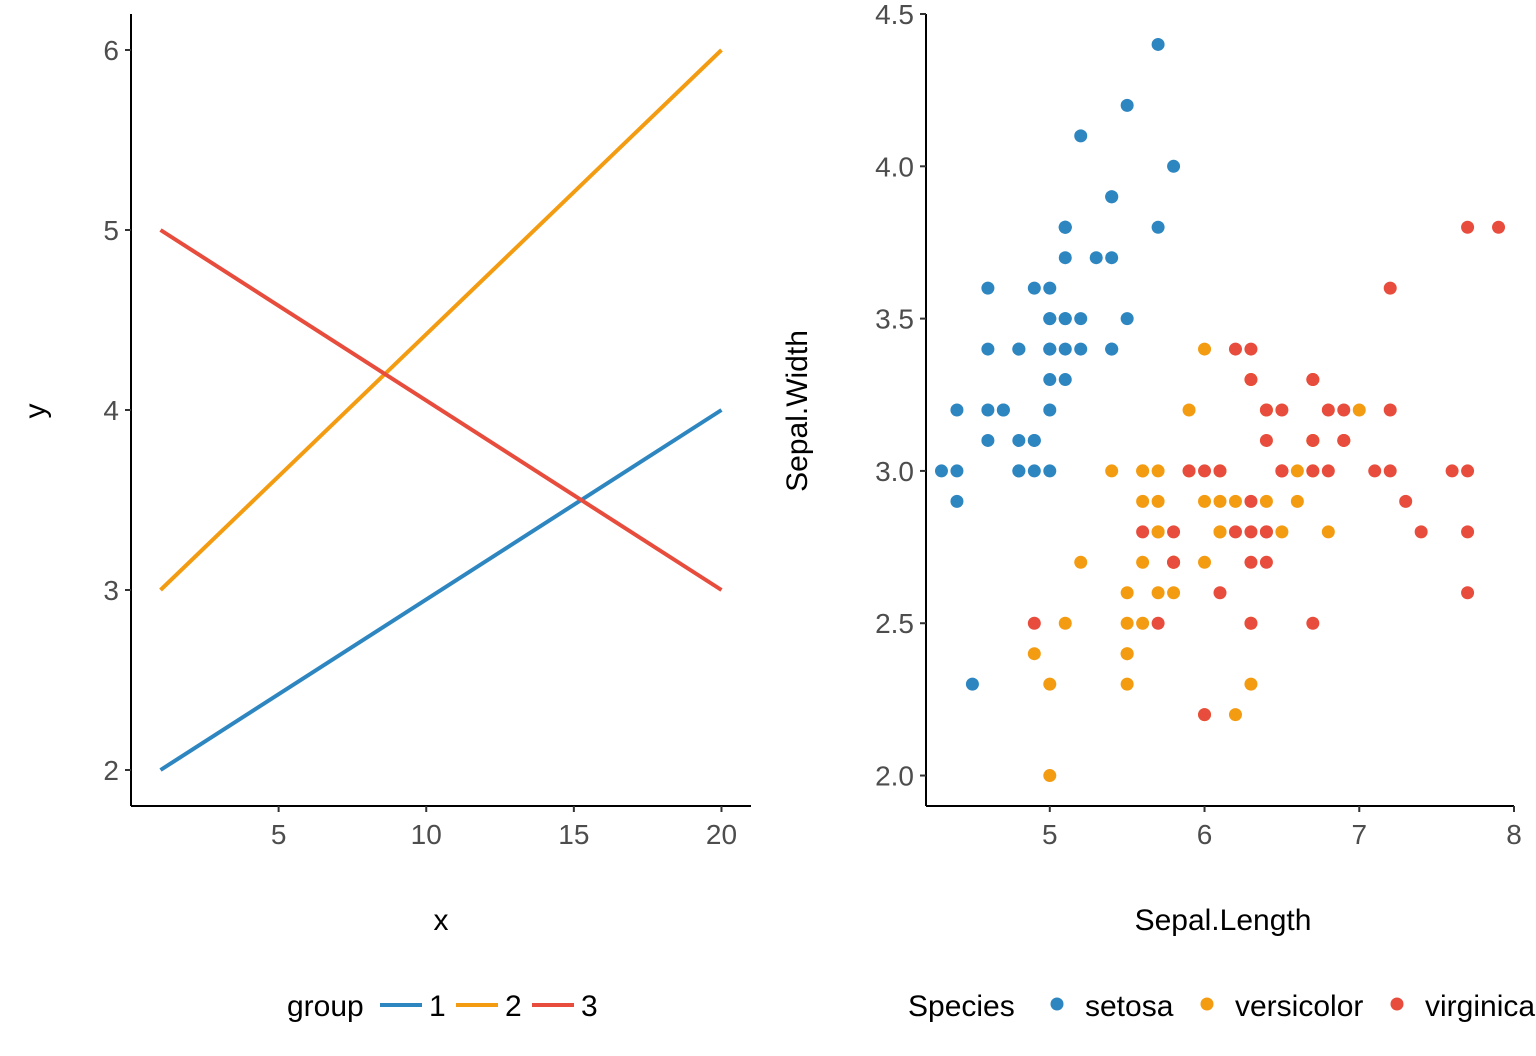 The width and height of the screenshot is (1536, 1056). What do you see at coordinates (1207, 1004) in the screenshot?
I see `legend-key-versicolor` at bounding box center [1207, 1004].